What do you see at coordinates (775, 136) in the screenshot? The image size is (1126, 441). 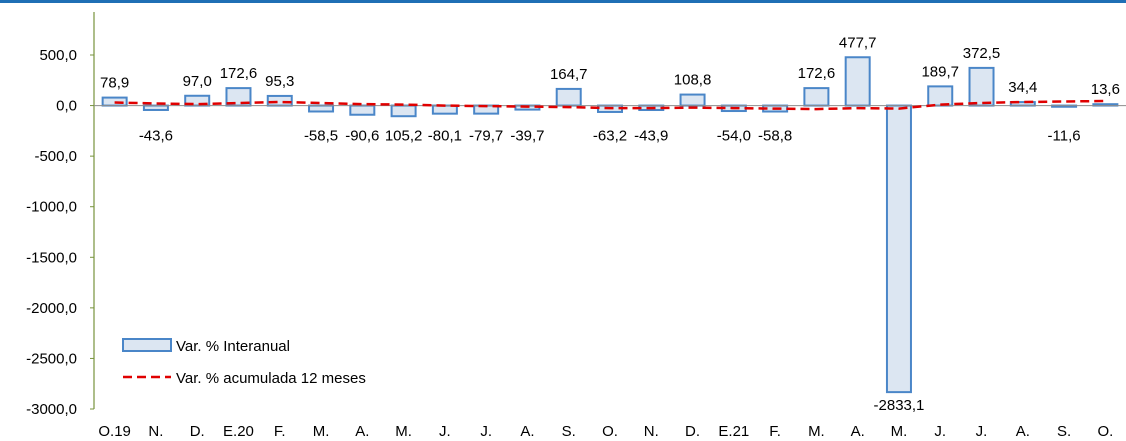 I see `data-label: -58,8` at bounding box center [775, 136].